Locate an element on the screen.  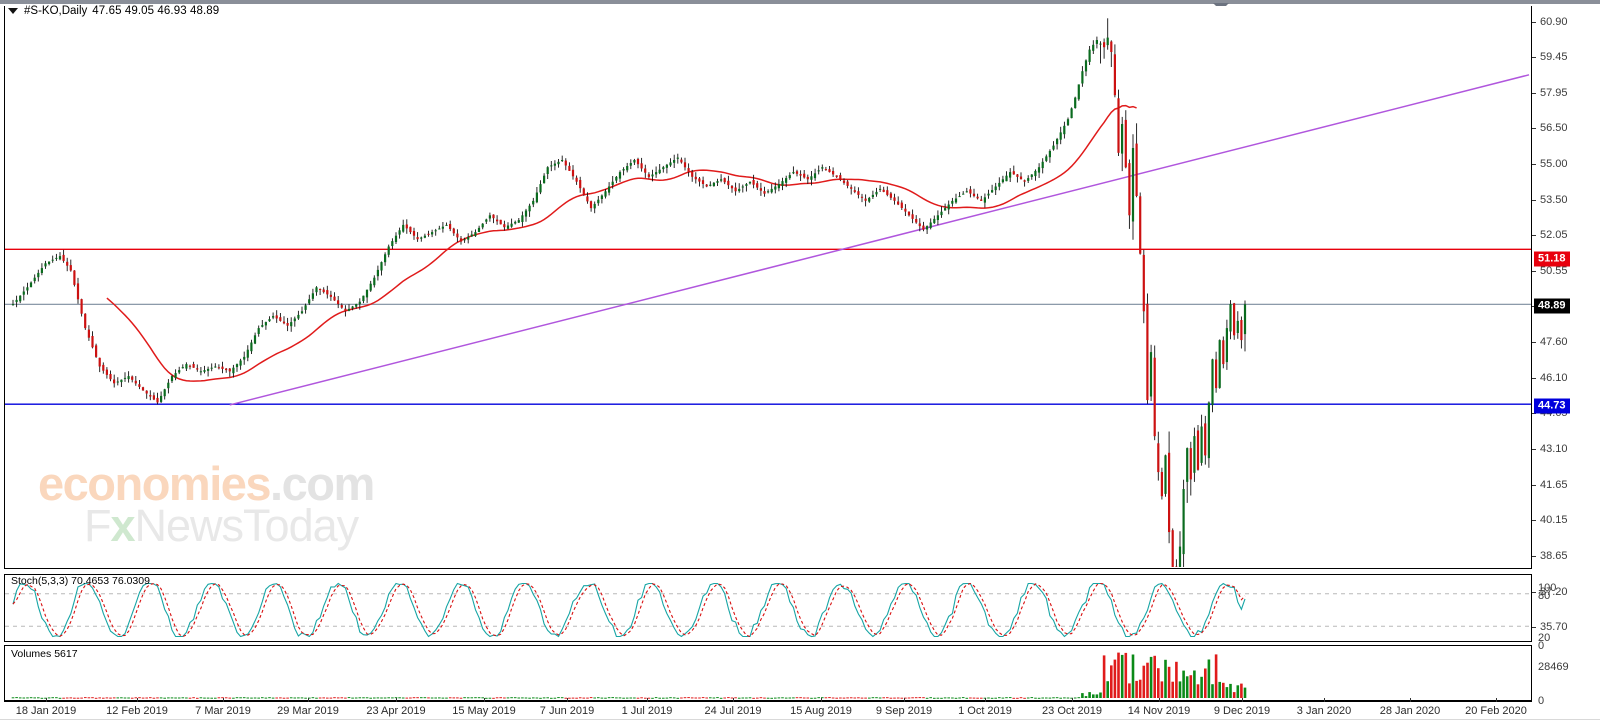
date-axis-label: 1 Jul 2019 is located at coordinates (647, 711).